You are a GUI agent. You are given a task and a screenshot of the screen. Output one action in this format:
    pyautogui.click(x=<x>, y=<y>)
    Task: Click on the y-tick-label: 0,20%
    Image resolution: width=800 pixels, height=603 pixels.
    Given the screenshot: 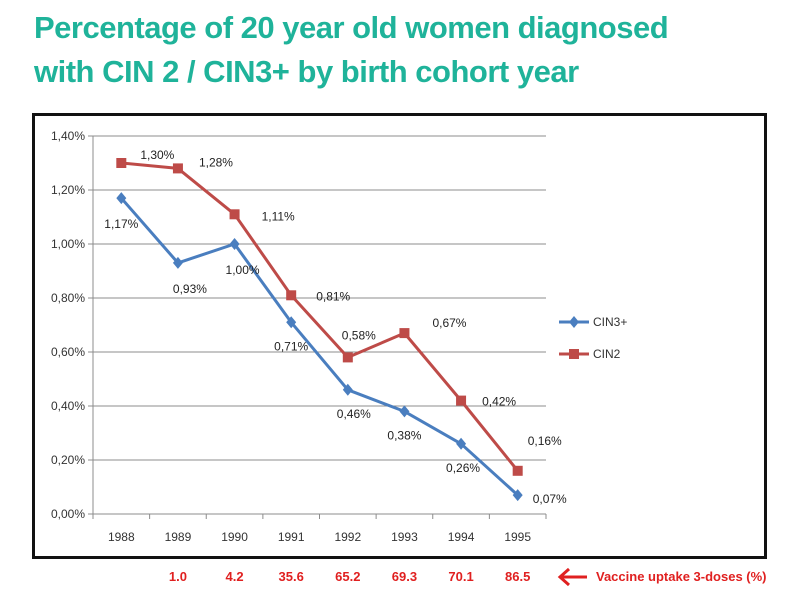 What is the action you would take?
    pyautogui.click(x=68, y=460)
    